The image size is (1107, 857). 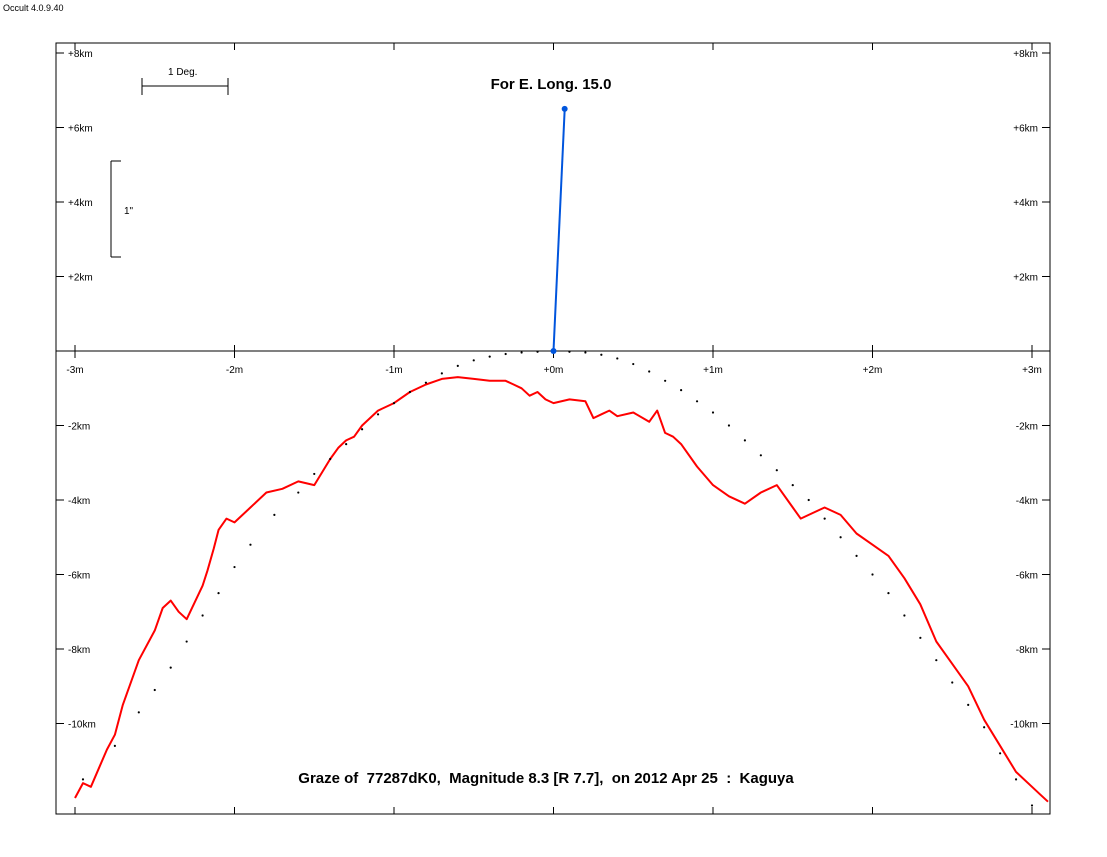 I want to click on chart-subtitle: For E. Long. 15.0, so click(x=551, y=84).